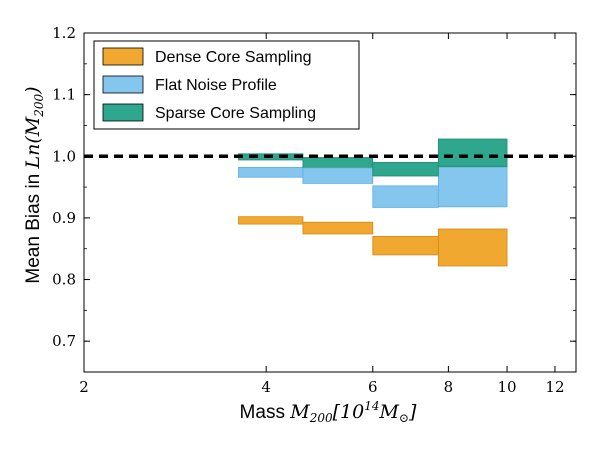 The width and height of the screenshot is (600, 450). What do you see at coordinates (266, 387) in the screenshot?
I see `x-tick-label: 4` at bounding box center [266, 387].